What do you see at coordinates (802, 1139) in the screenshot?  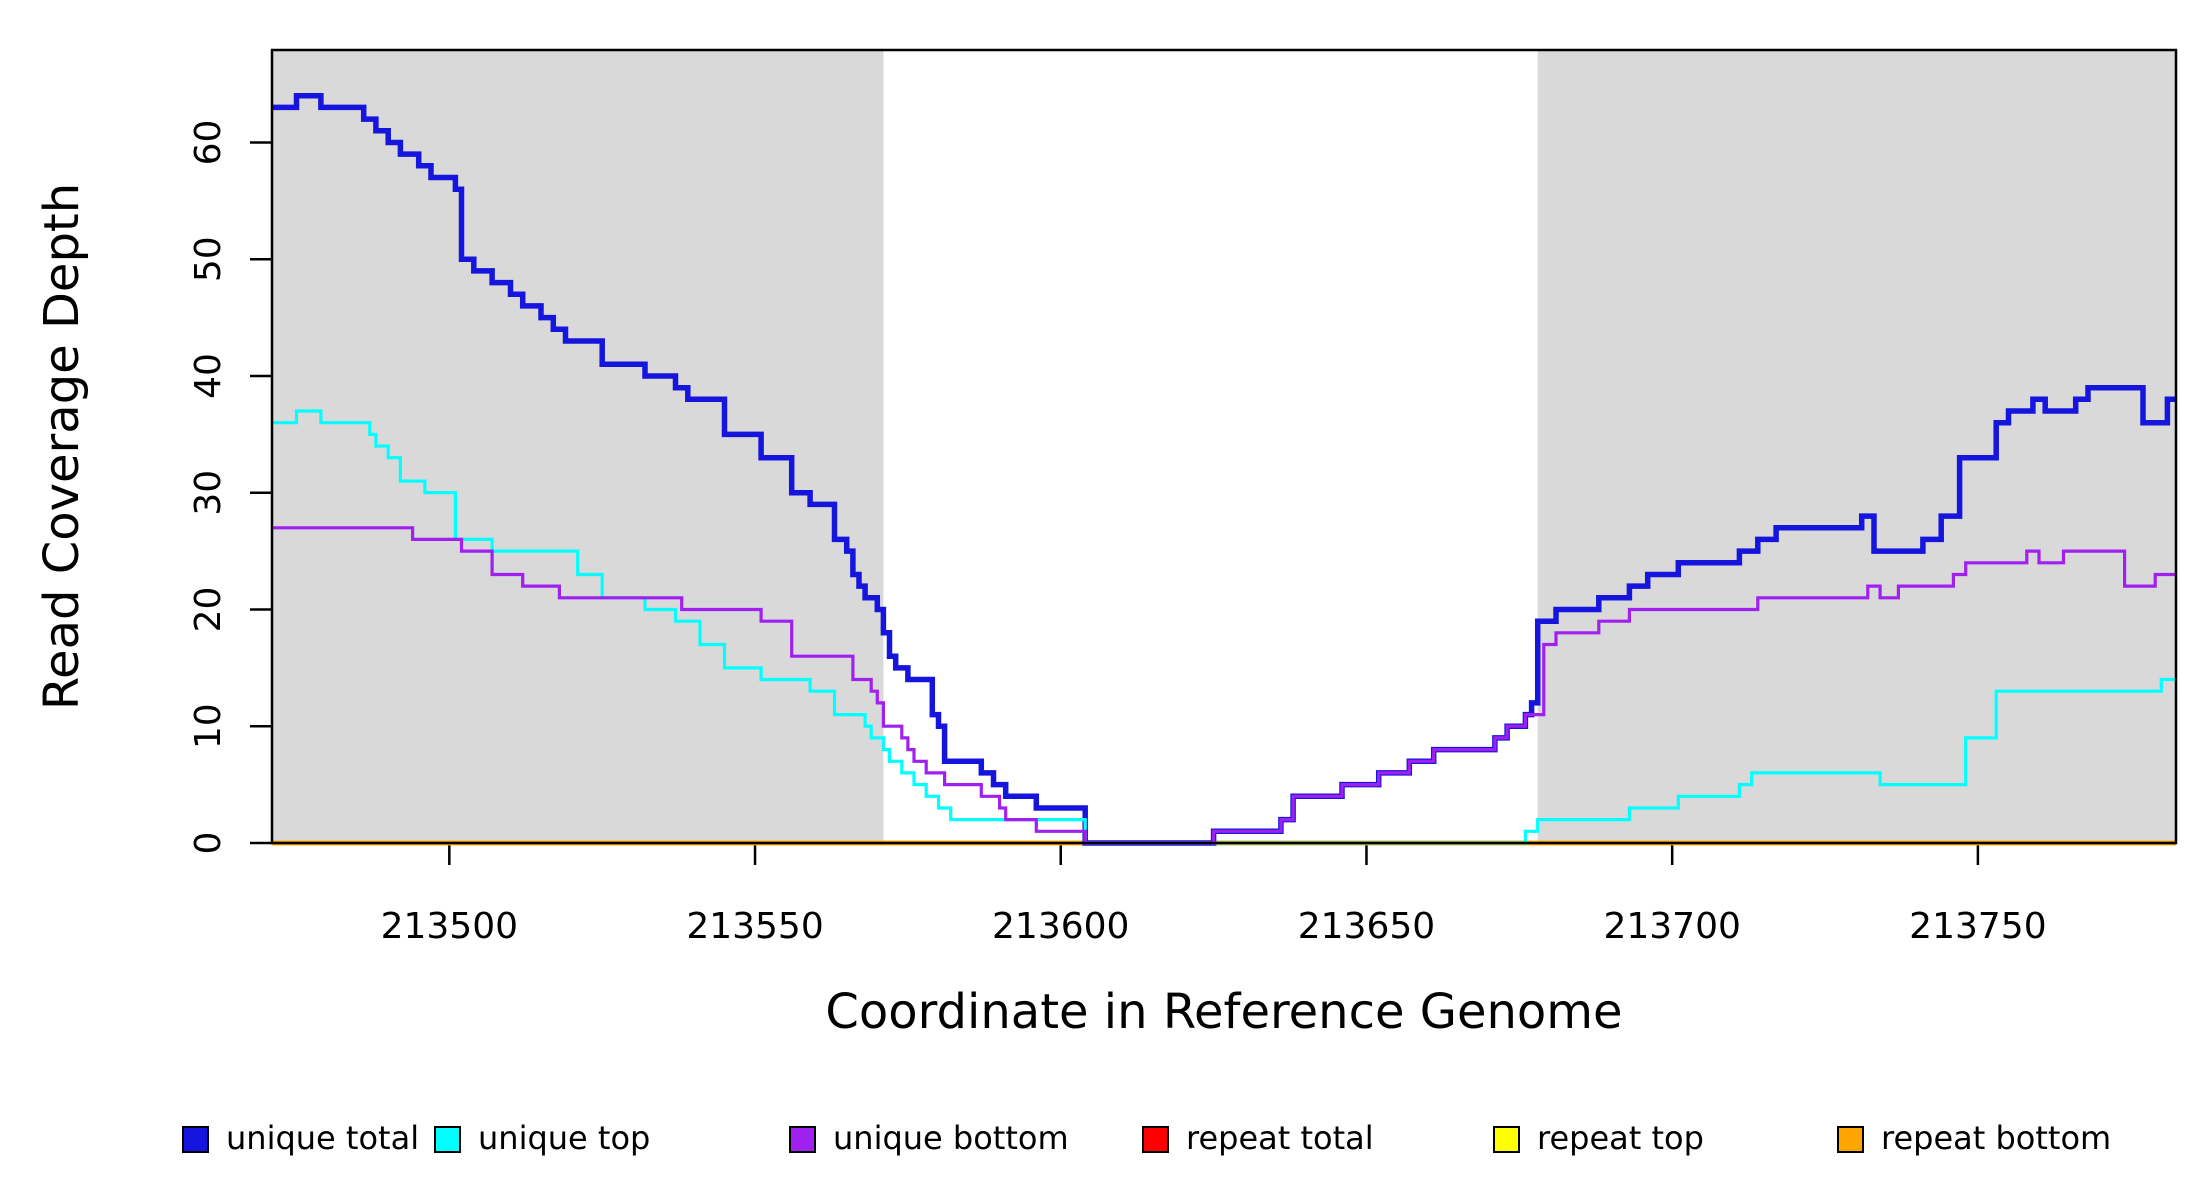 I see `legend-swatch-unique-bottom` at bounding box center [802, 1139].